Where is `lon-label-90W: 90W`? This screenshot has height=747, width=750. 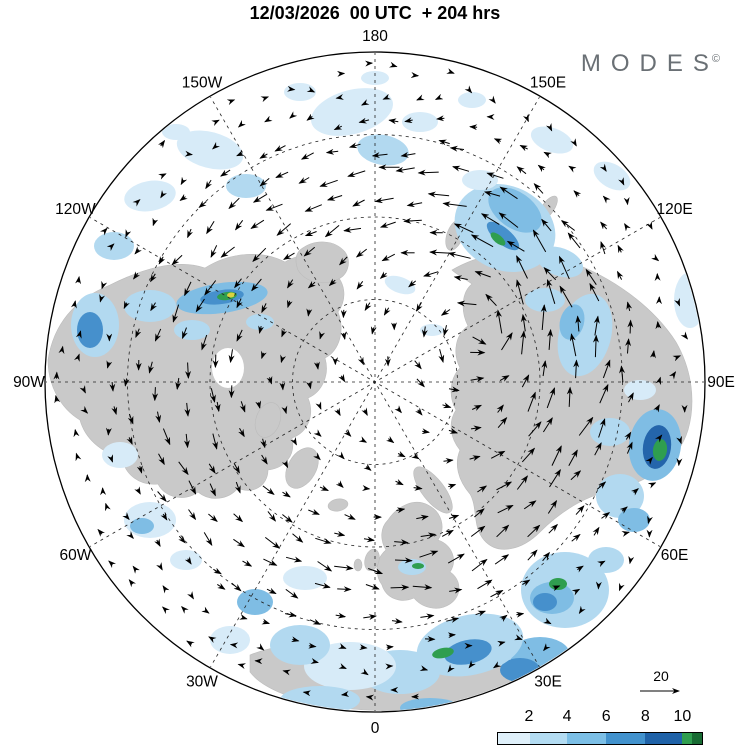
lon-label-90W: 90W is located at coordinates (29, 382).